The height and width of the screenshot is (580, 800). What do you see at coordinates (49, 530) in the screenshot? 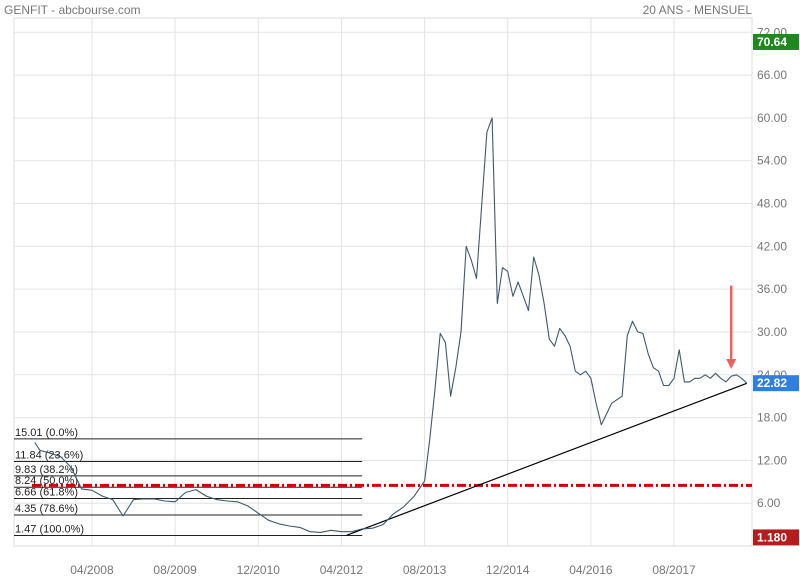
I see `fib-level-label: 1.47 (100.0%)` at bounding box center [49, 530].